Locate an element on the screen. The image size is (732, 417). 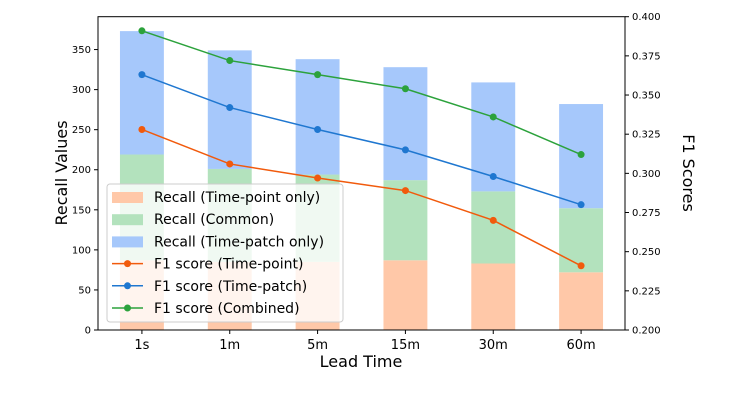
legend-label: Recall (Time-point only) is located at coordinates (237, 198).